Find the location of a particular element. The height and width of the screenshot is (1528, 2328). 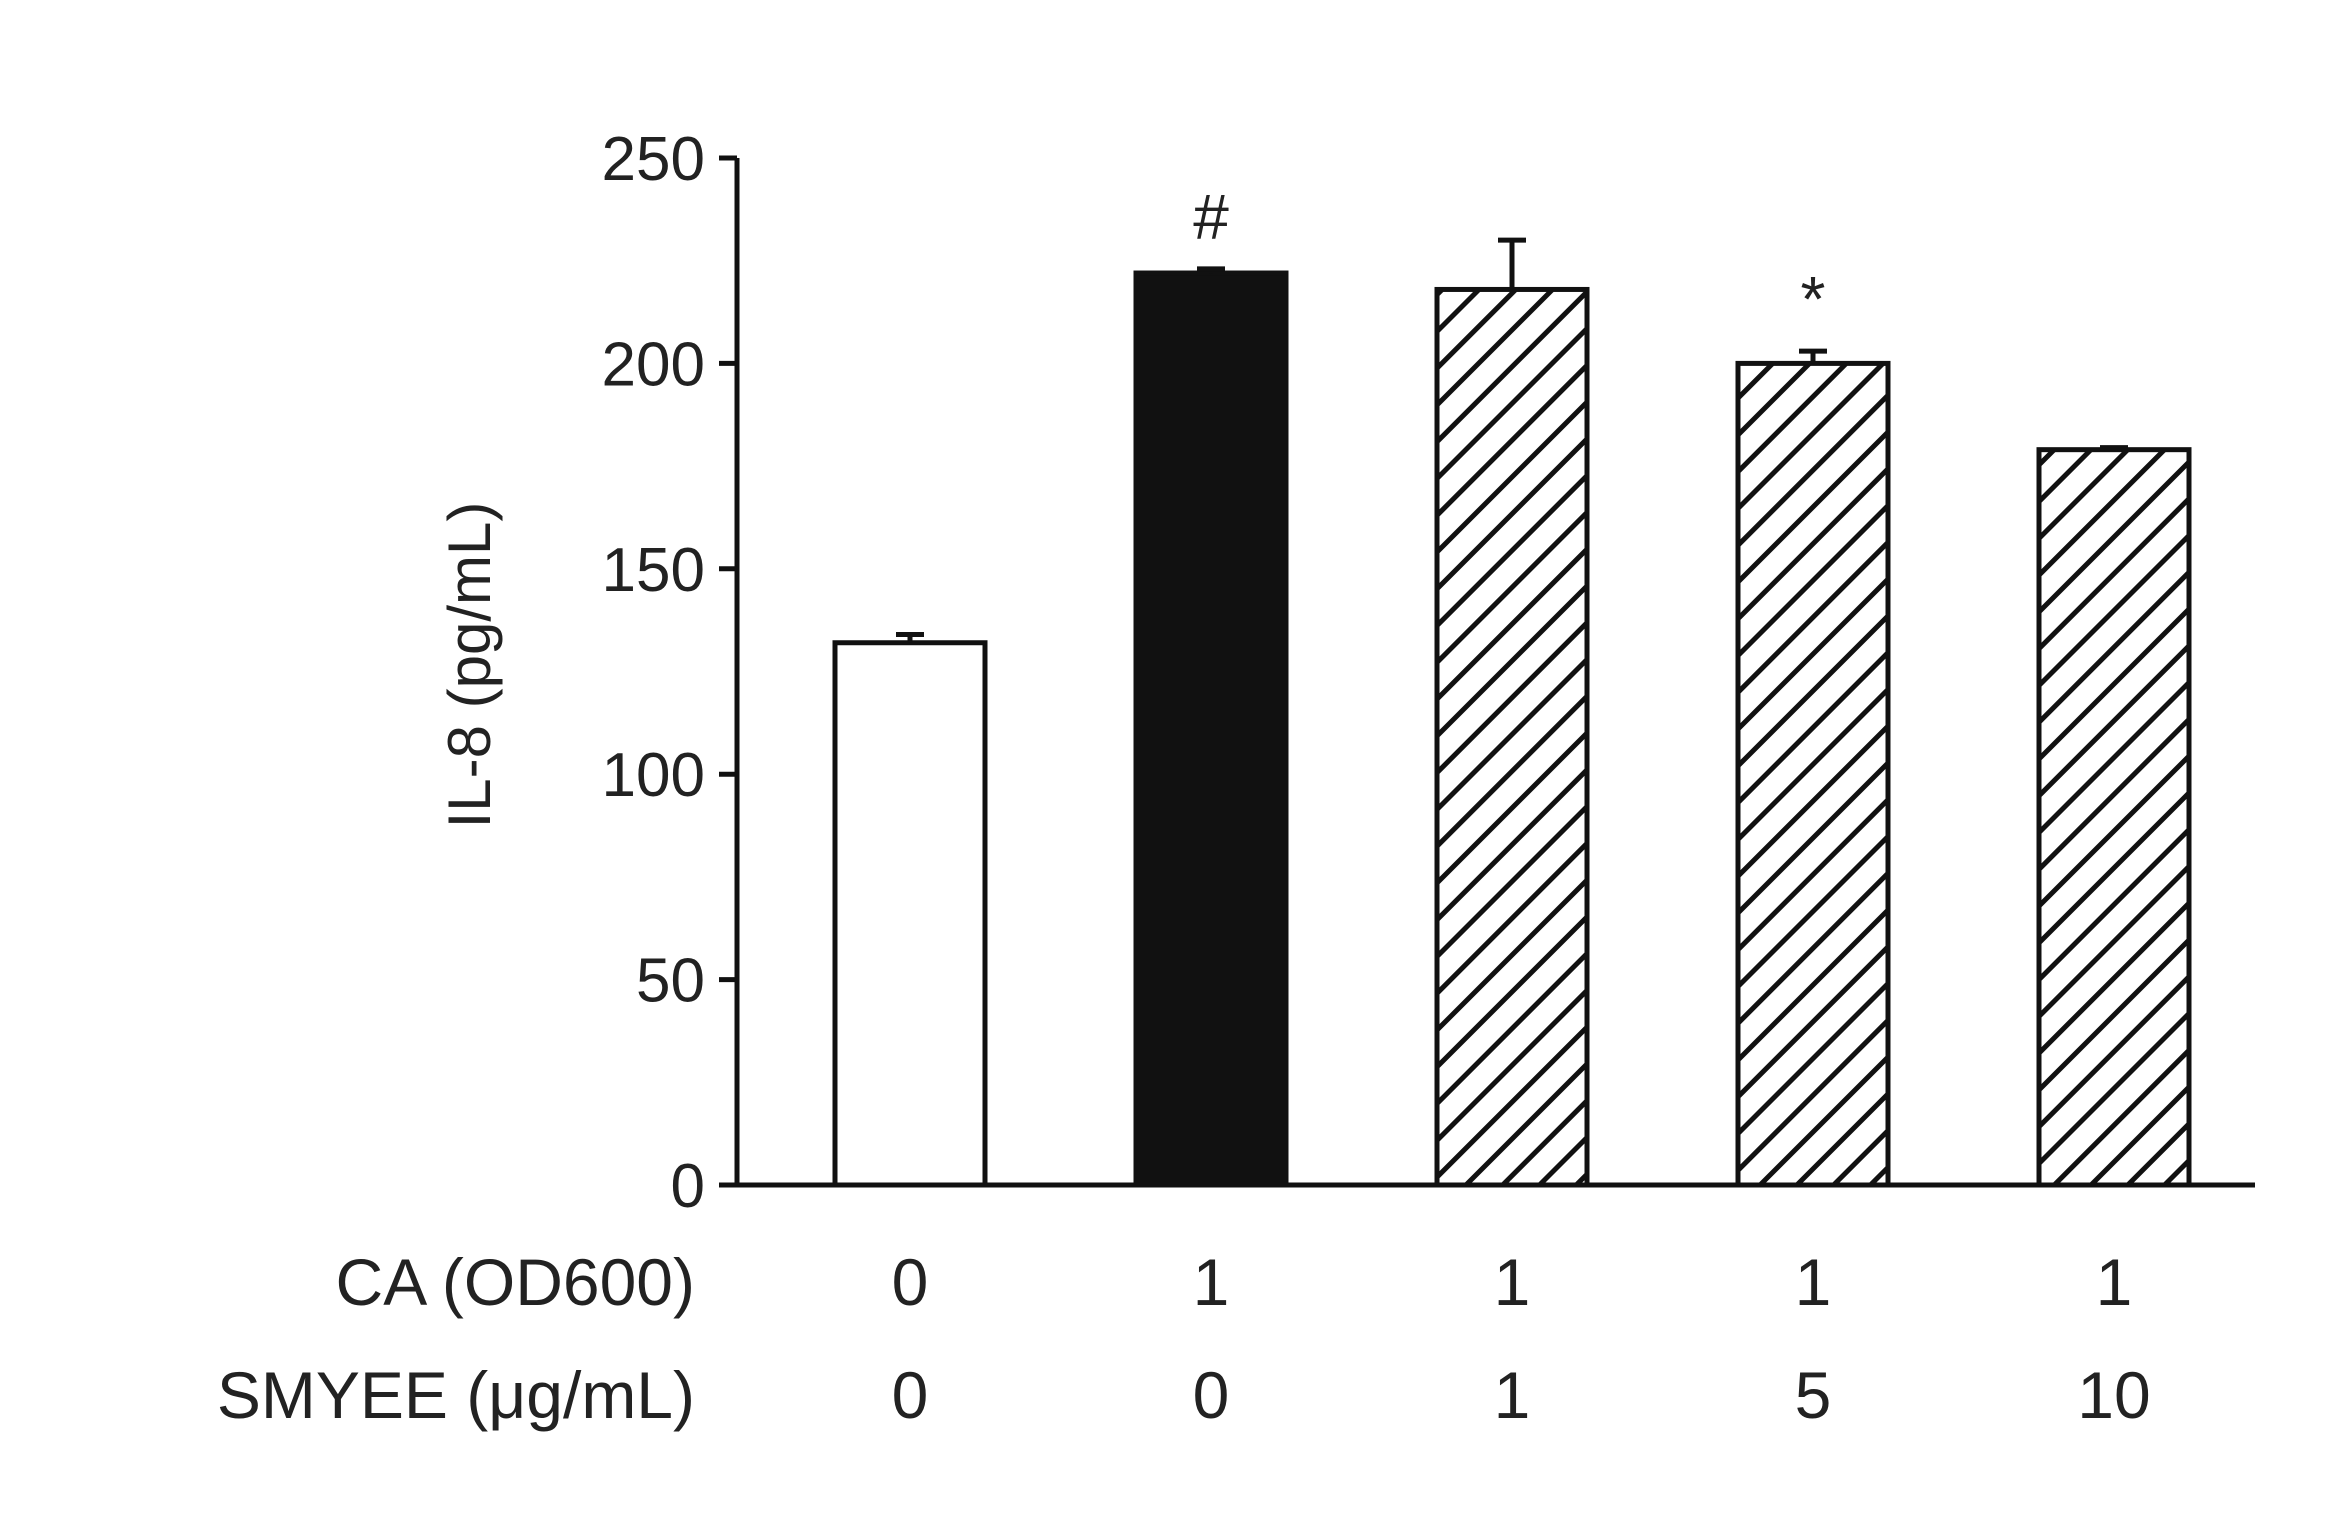

y-tick-label: 100 is located at coordinates (653, 775).